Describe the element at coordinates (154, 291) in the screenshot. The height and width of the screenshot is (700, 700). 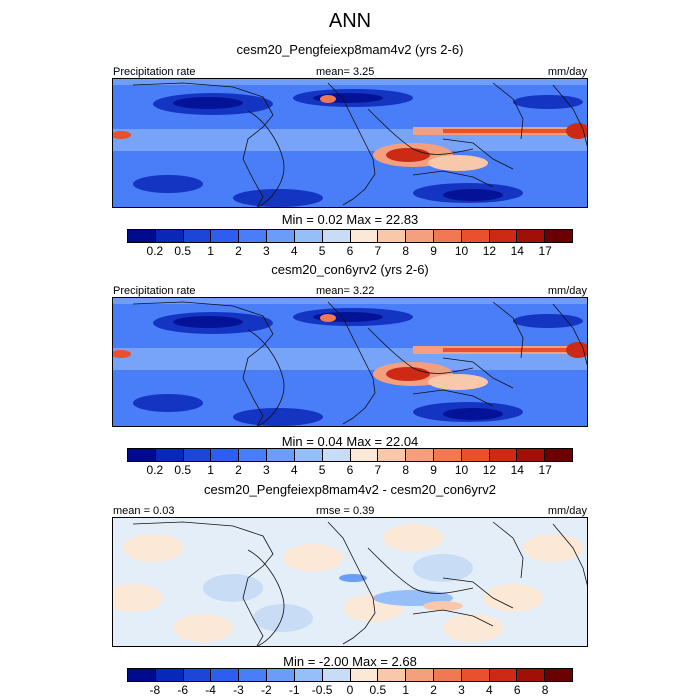
I see `panel-2-field-label: Precipitation rate` at that location.